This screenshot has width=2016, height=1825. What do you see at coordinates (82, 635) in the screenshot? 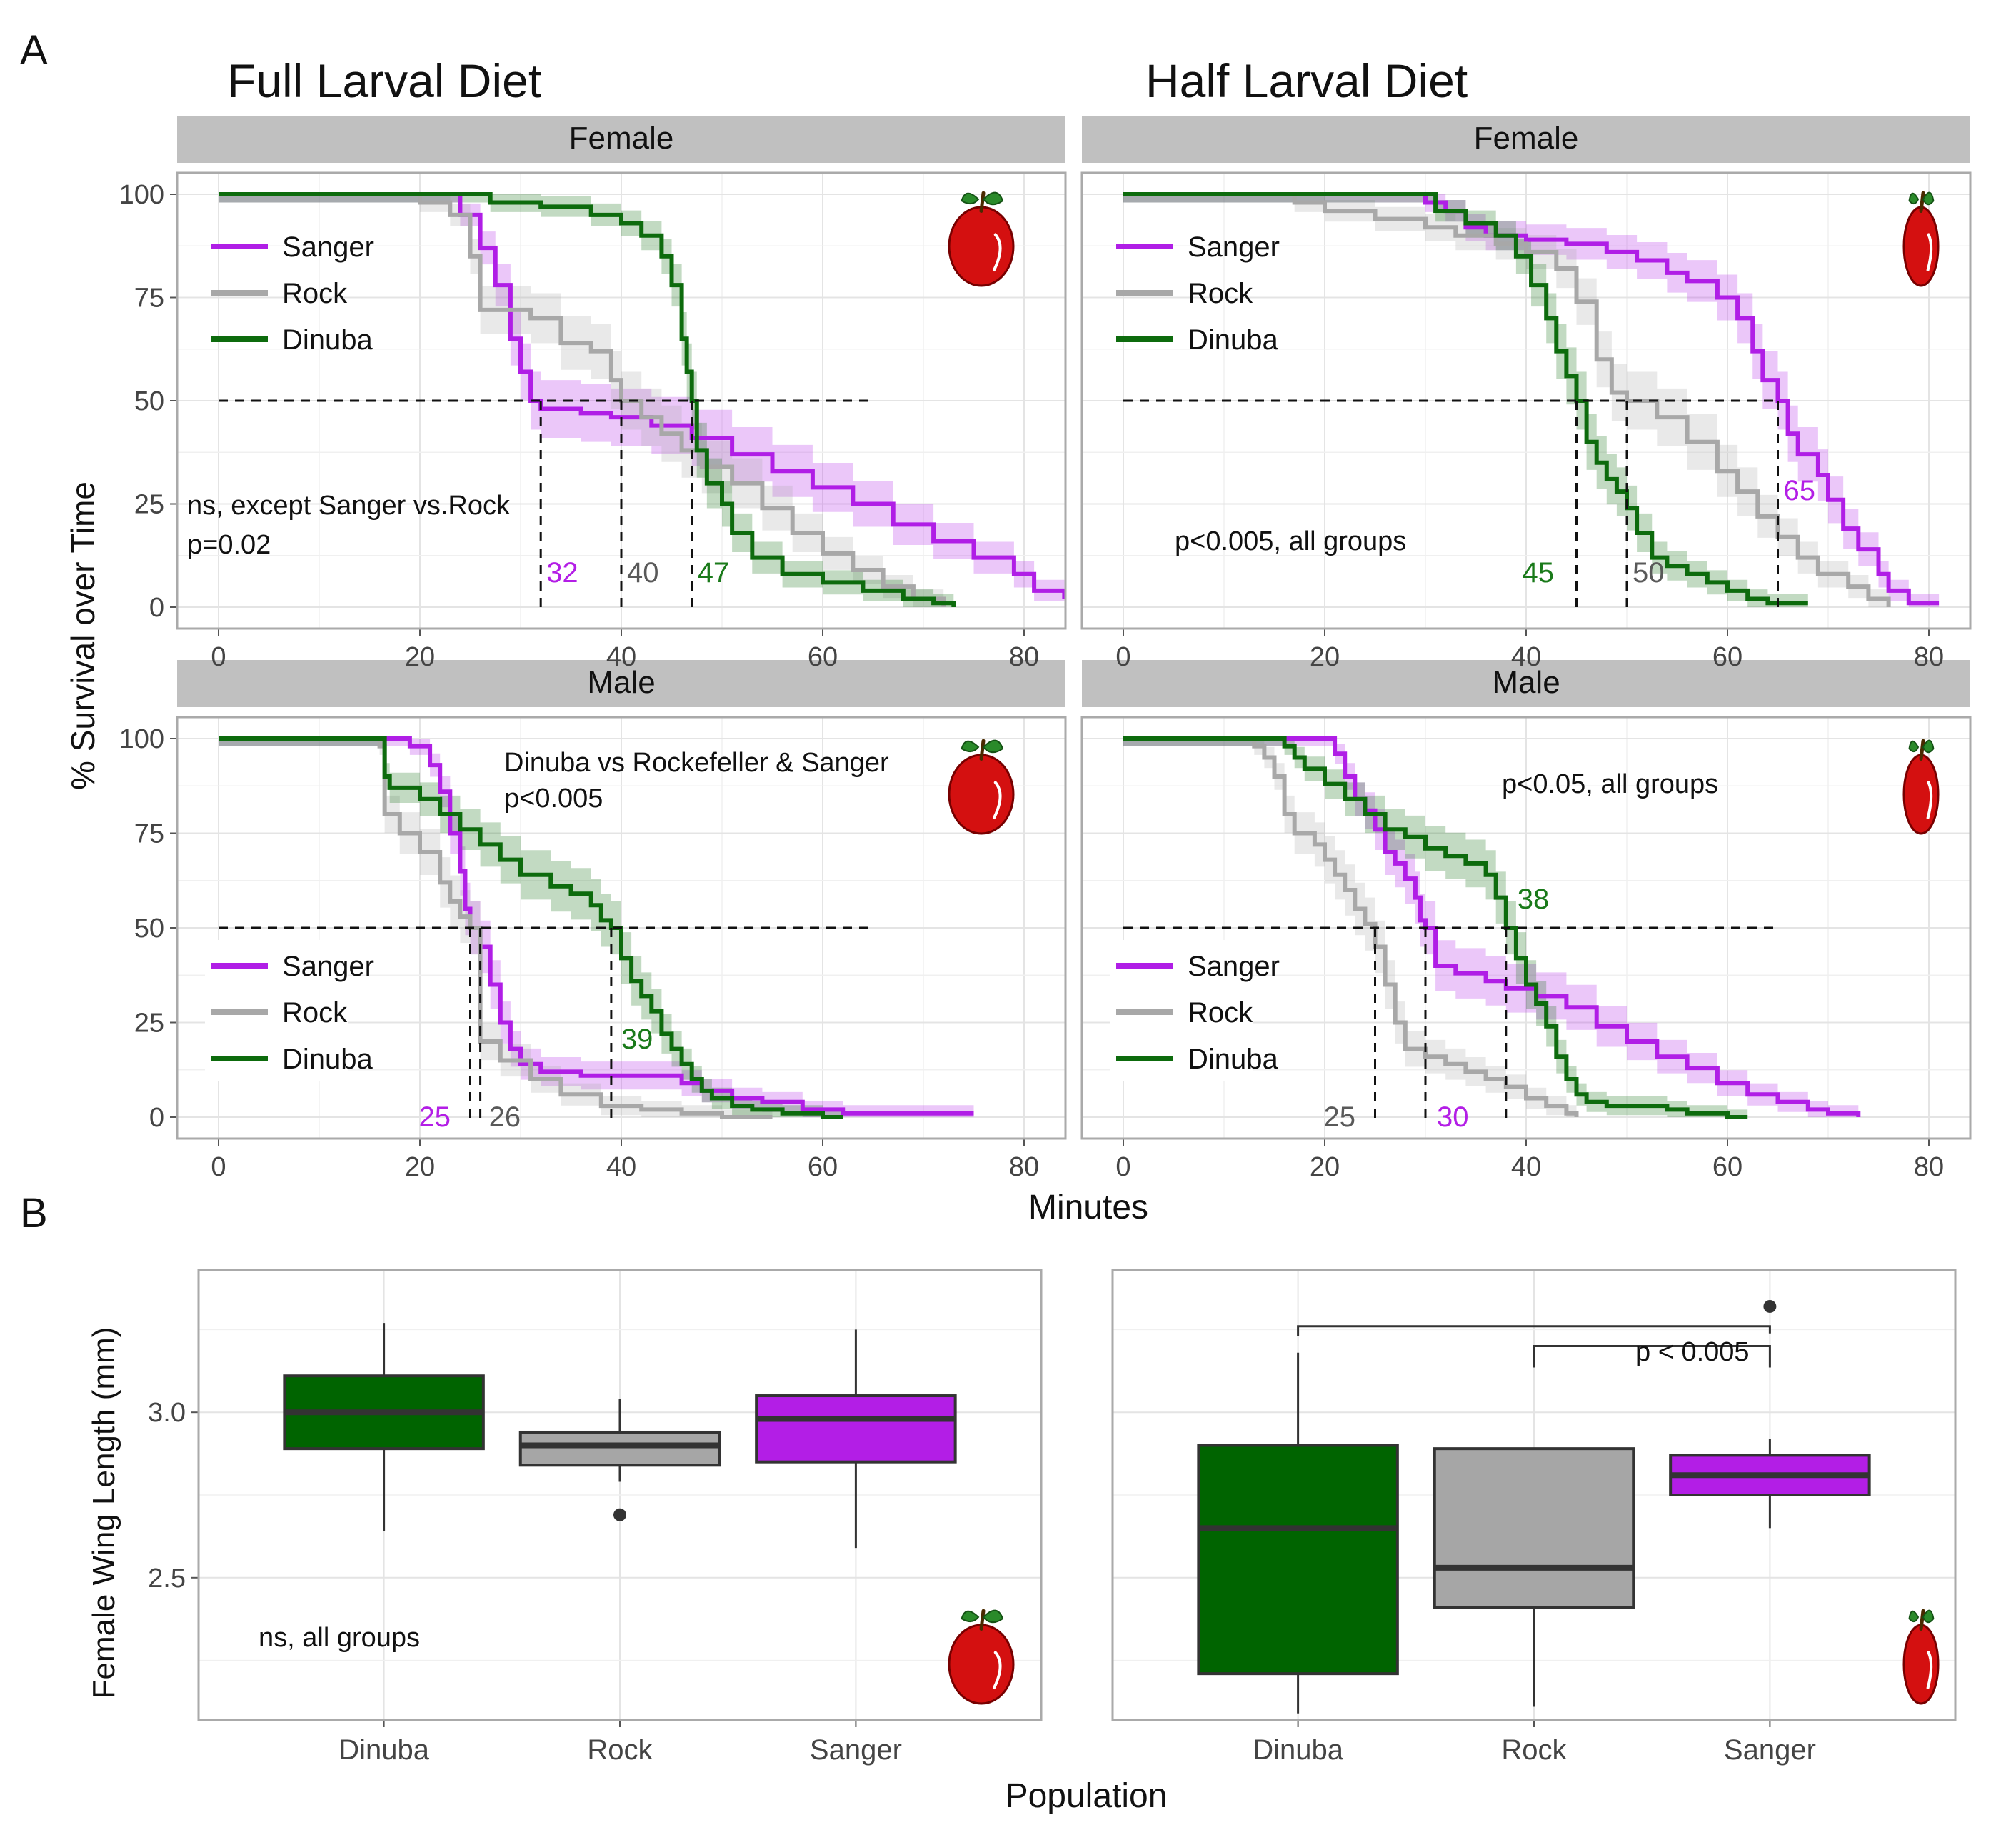
I see `survival-y-axis-label: % Survival over Time` at bounding box center [82, 635].